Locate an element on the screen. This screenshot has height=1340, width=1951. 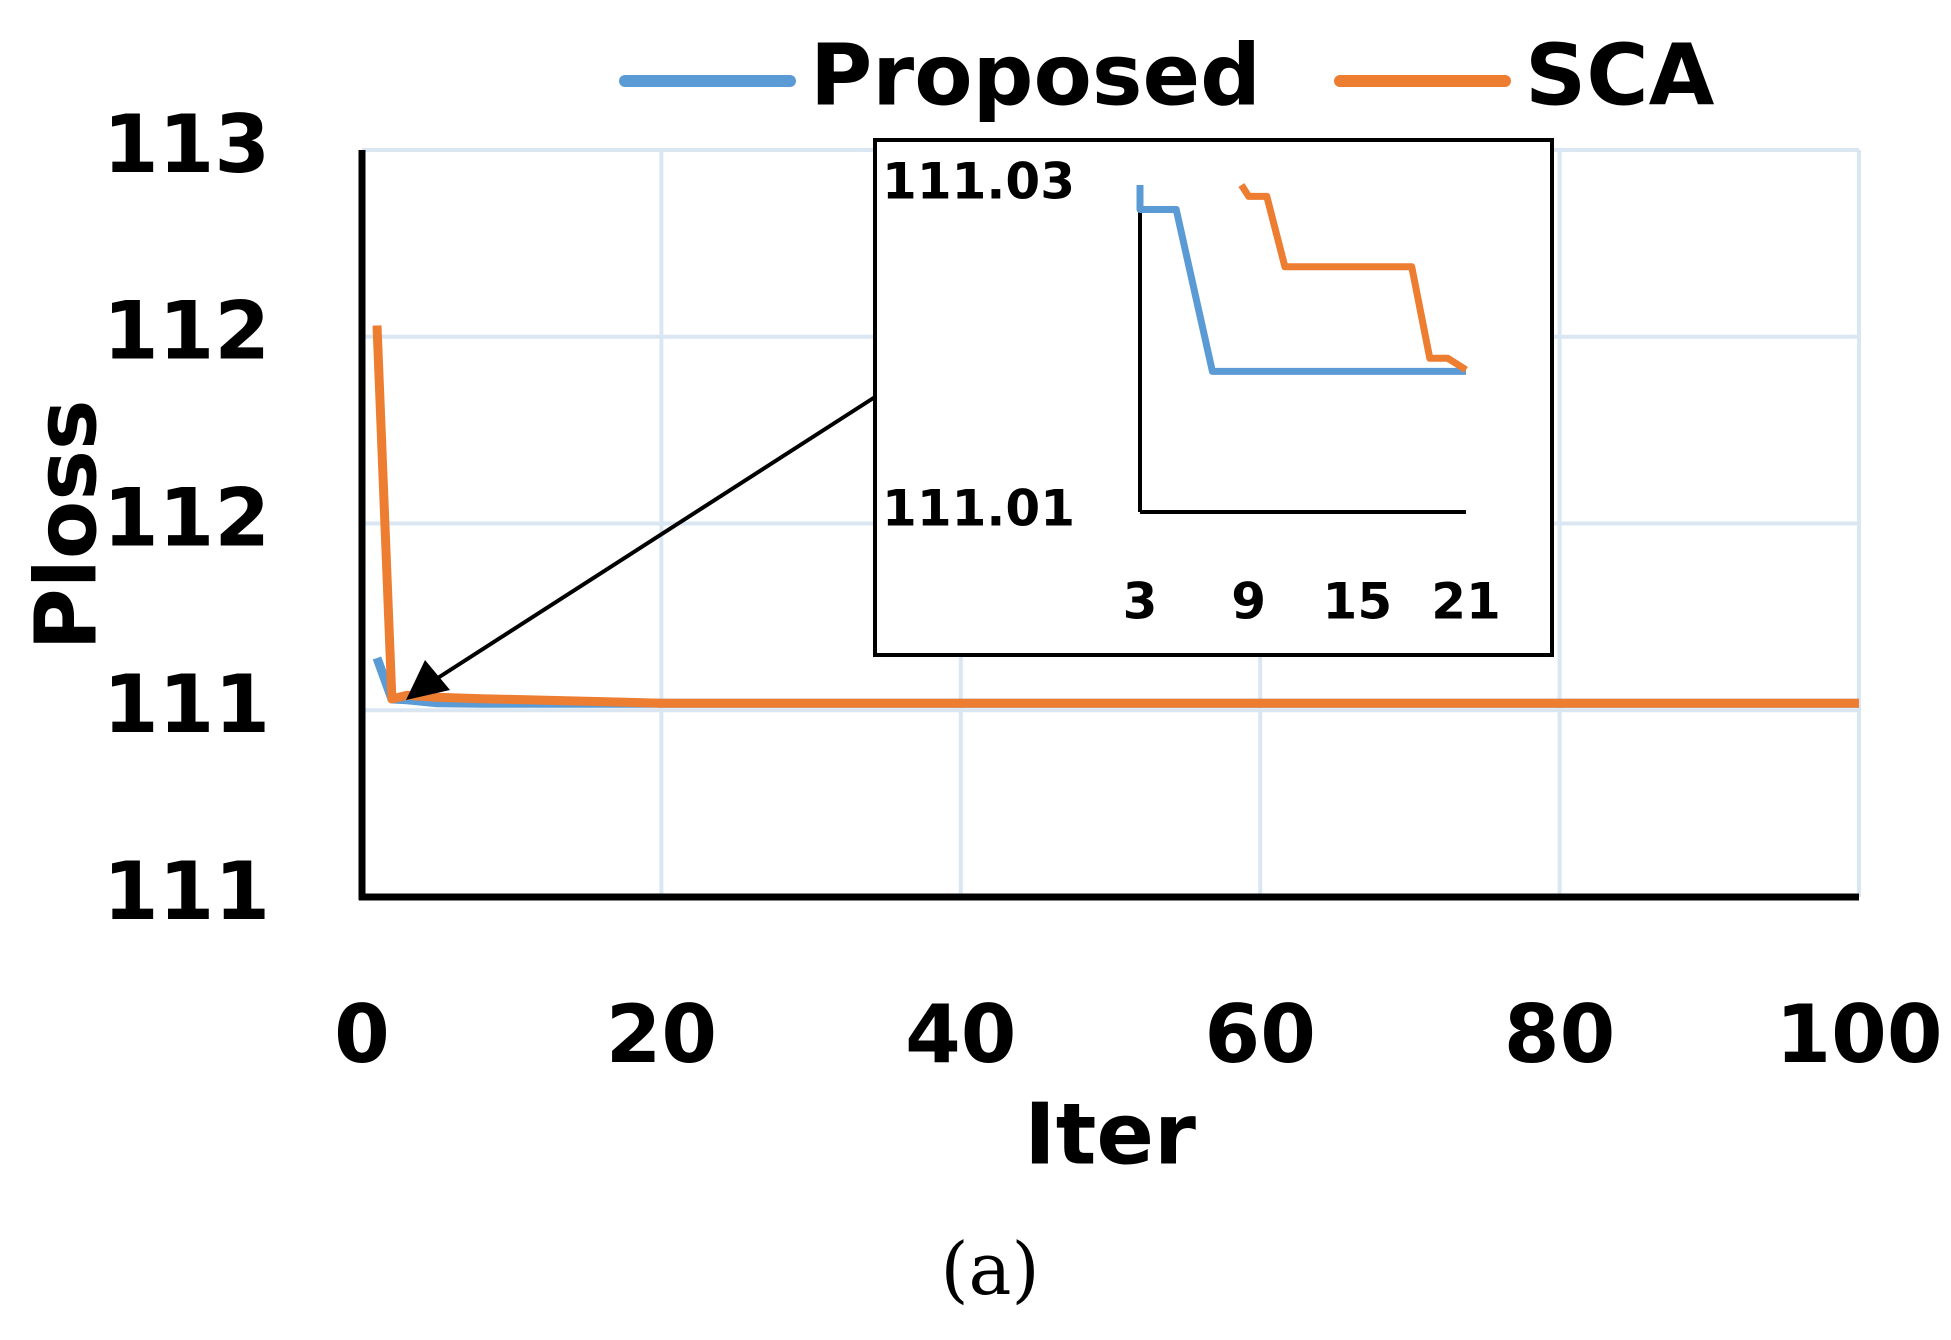
inset-y-tick-label: 111.03 is located at coordinates (978, 182).